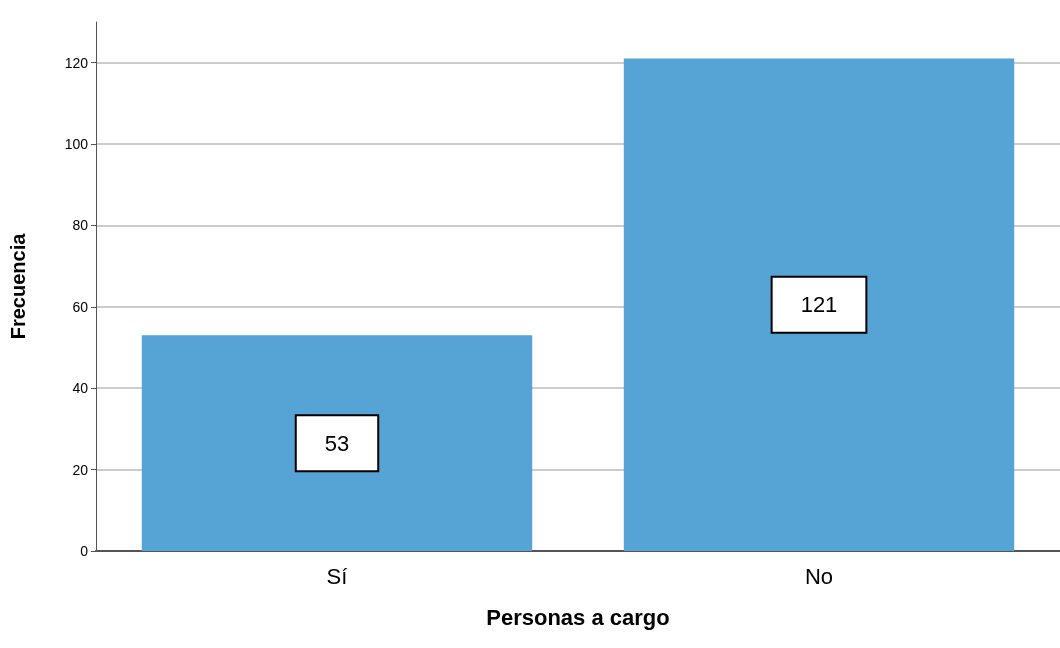  What do you see at coordinates (80, 388) in the screenshot?
I see `y-tick-label: 40` at bounding box center [80, 388].